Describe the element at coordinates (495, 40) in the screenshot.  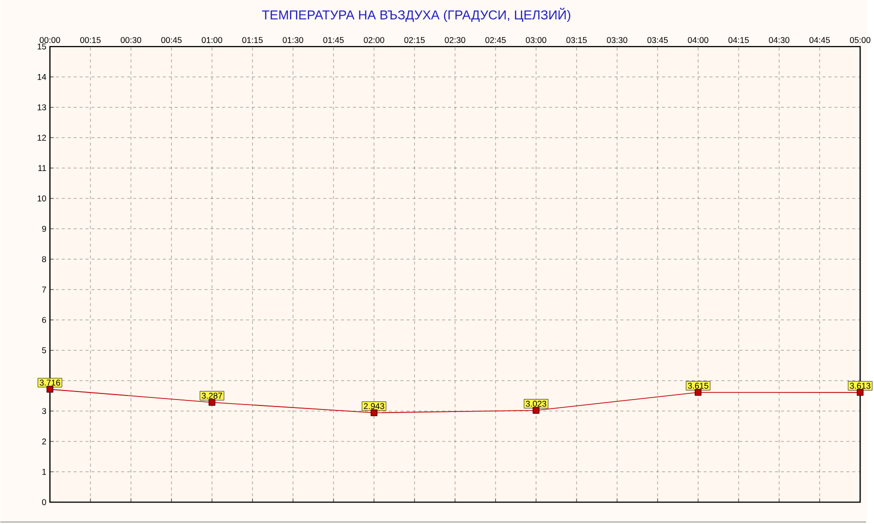
I see `x-tick-label: 02:45` at that location.